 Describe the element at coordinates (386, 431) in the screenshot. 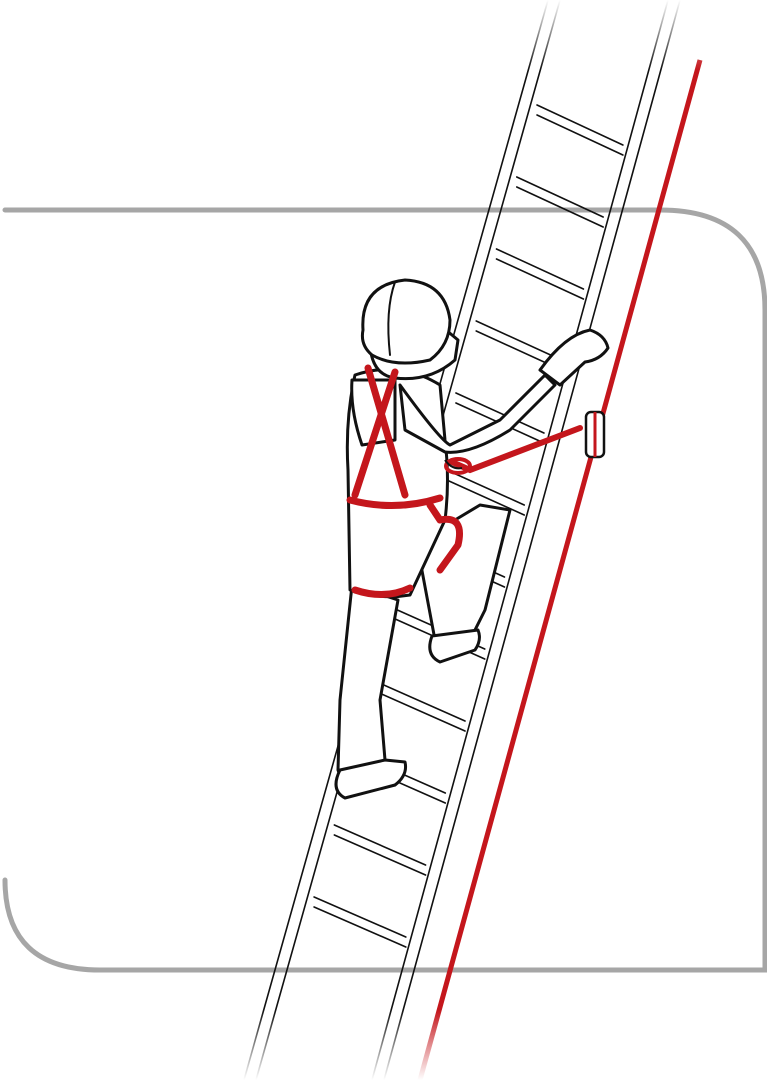

I see `harness-left-strap` at that location.